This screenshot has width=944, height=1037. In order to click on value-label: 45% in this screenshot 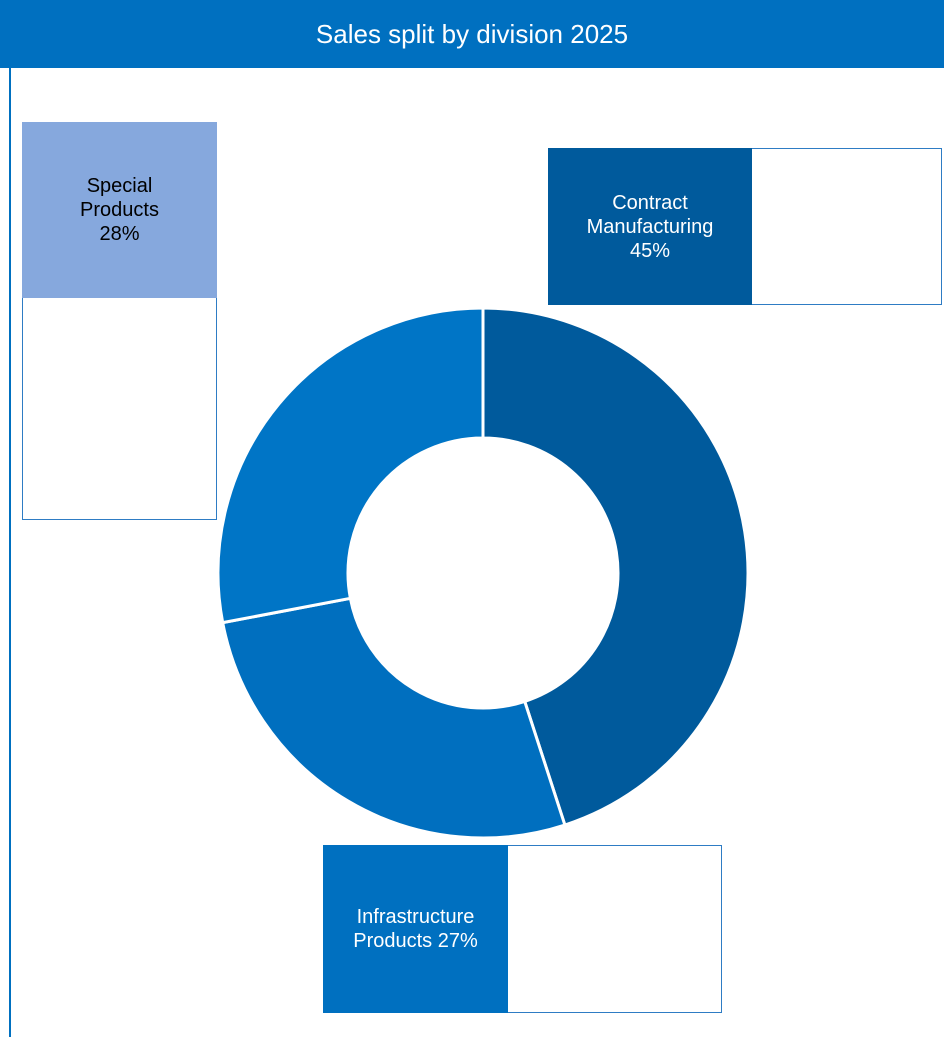, I will do `click(650, 250)`.